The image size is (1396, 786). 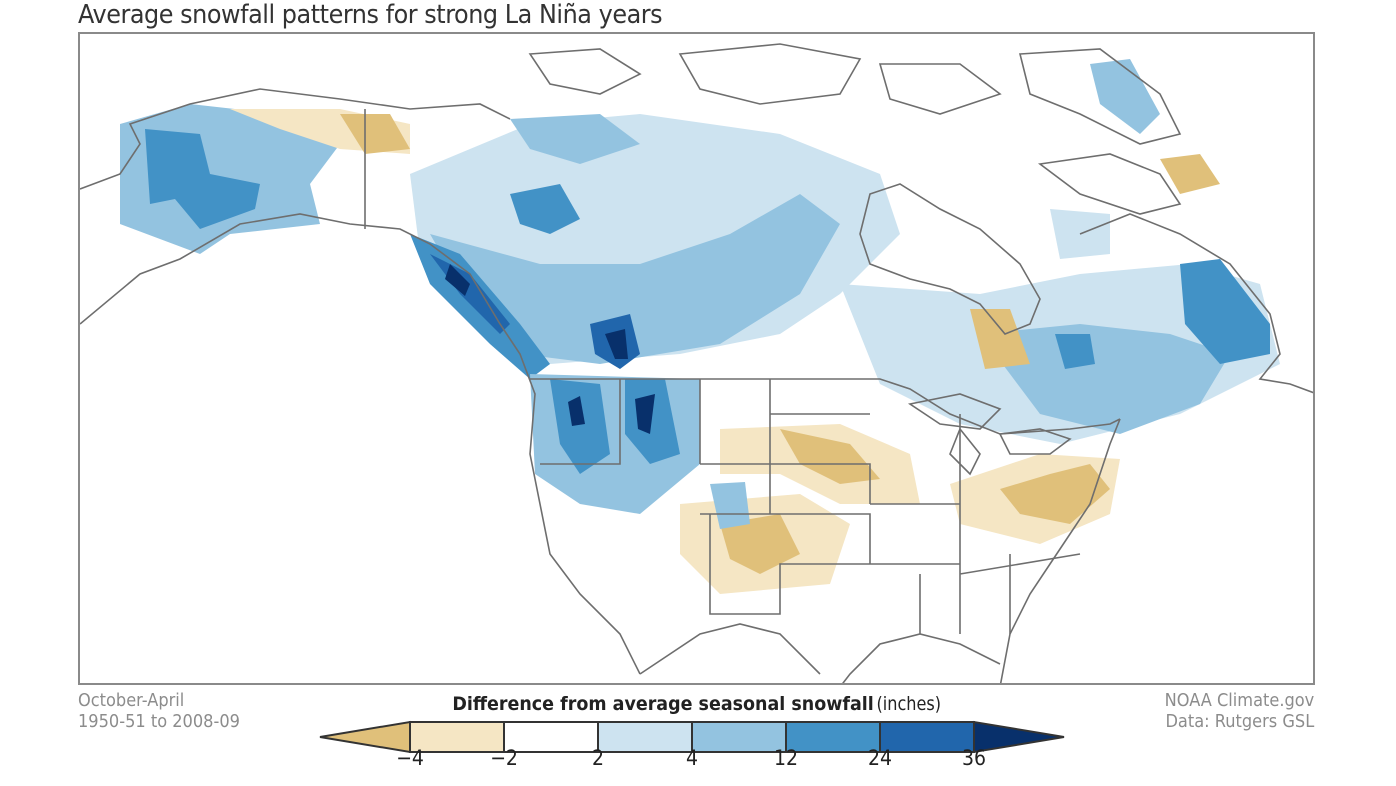 What do you see at coordinates (1055, 494) in the screenshot?
I see `fill-midatlantic-darktan` at bounding box center [1055, 494].